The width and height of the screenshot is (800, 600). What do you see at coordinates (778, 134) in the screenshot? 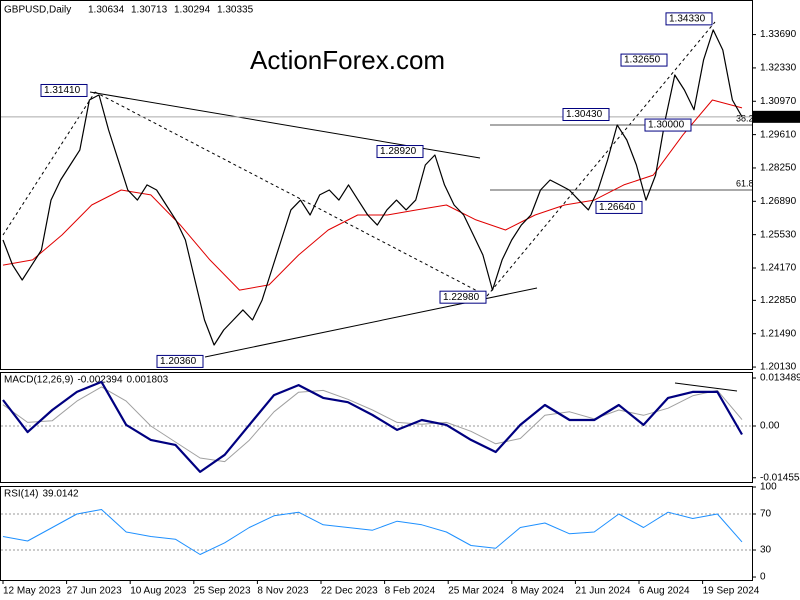
I see `y-tick-label: 1.29610` at bounding box center [778, 134].